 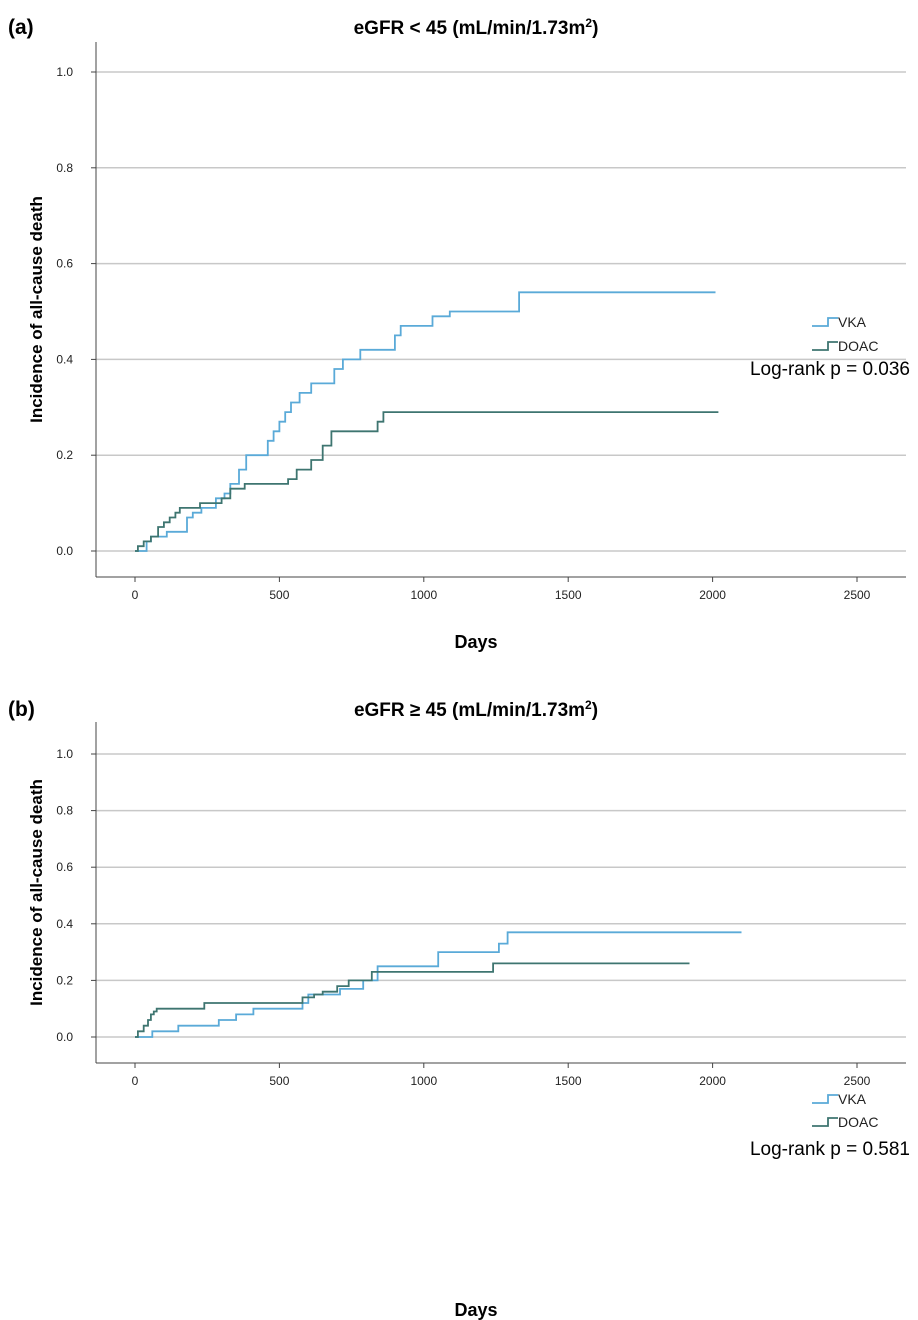 I want to click on log-rank-annotation: Log-rank p = 0.581, so click(x=830, y=1149).